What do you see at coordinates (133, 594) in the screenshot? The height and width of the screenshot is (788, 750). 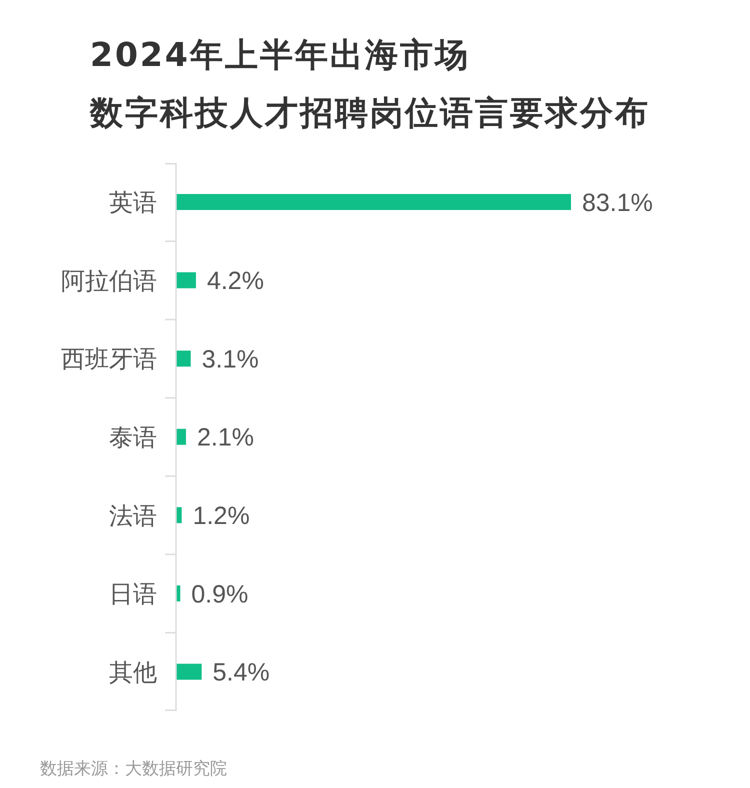 I see `y-tick-label: 日语` at bounding box center [133, 594].